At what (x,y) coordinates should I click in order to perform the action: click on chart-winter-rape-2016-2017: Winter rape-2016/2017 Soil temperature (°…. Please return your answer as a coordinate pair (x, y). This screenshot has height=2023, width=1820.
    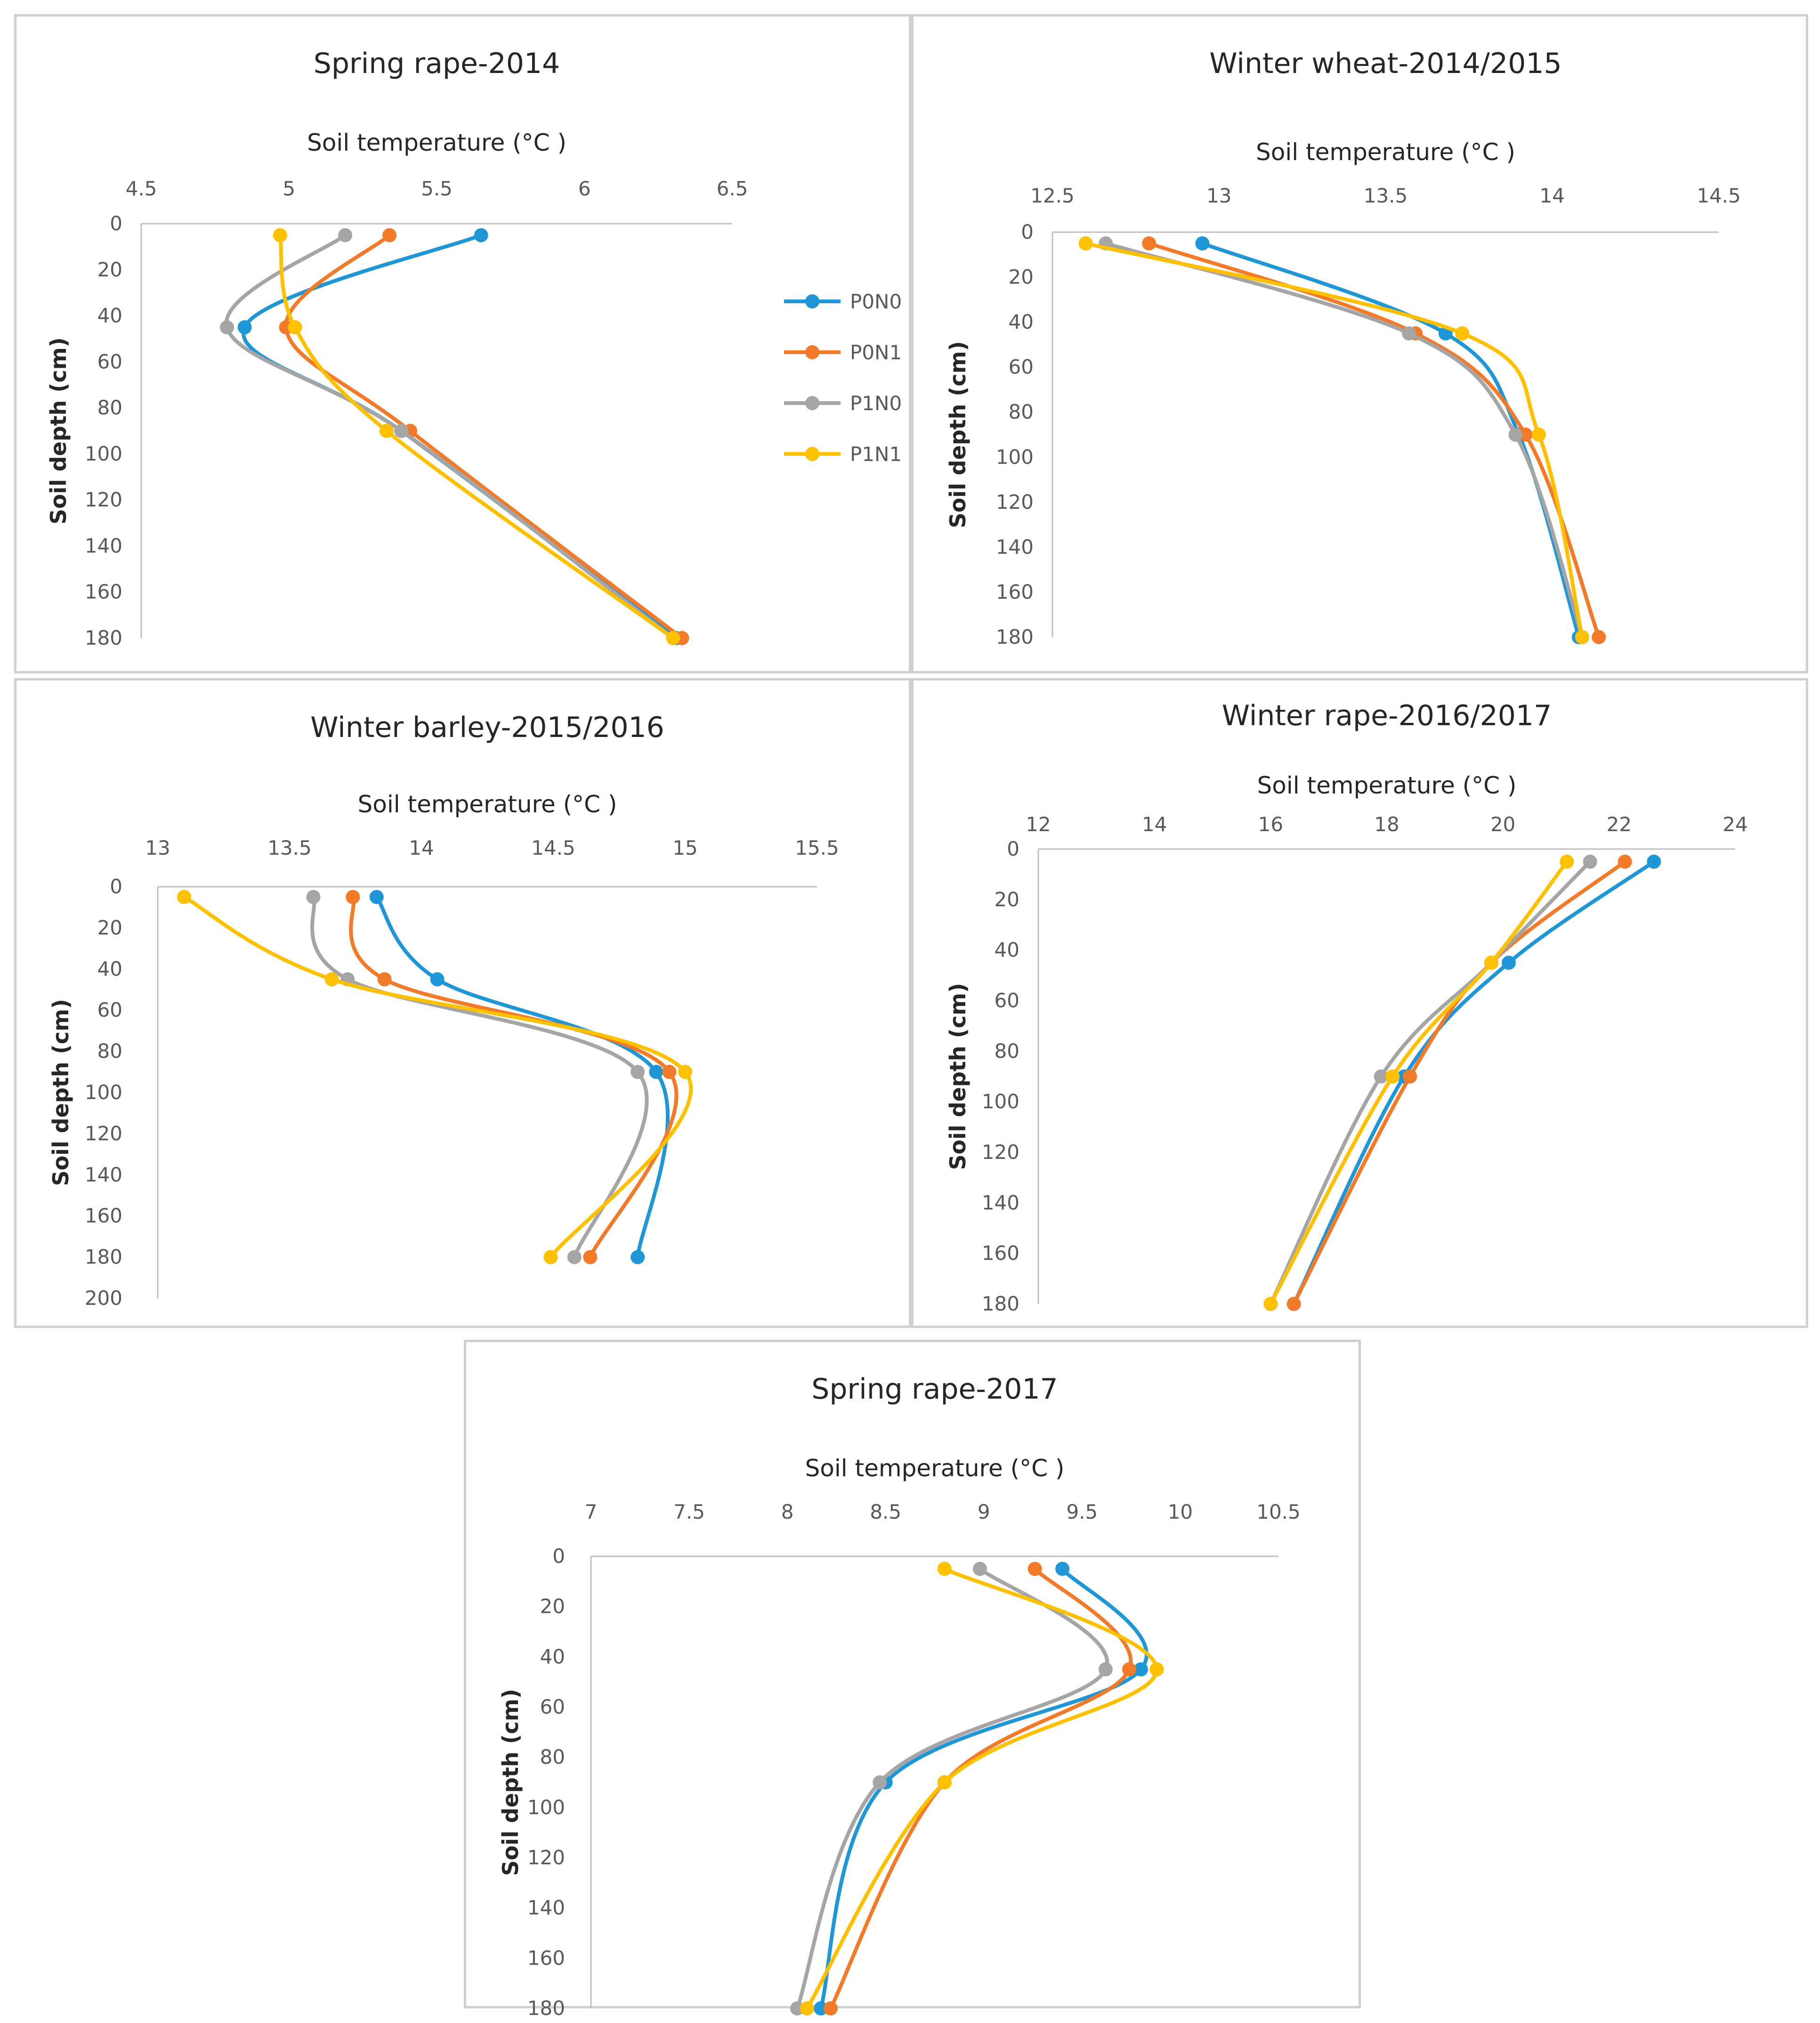
    Looking at the image, I should click on (1346, 1007).